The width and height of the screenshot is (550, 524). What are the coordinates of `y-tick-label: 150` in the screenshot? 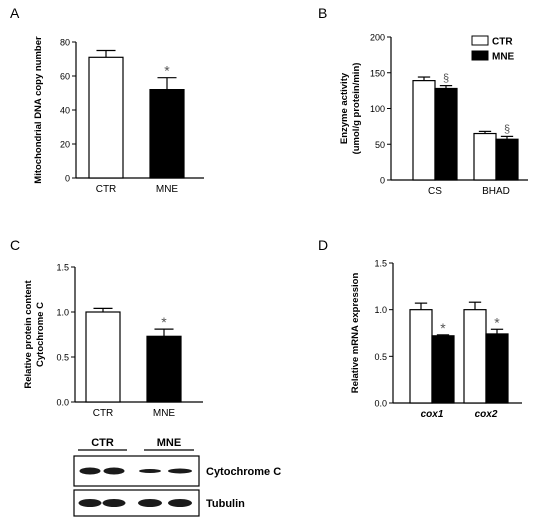 It's located at (377, 73).